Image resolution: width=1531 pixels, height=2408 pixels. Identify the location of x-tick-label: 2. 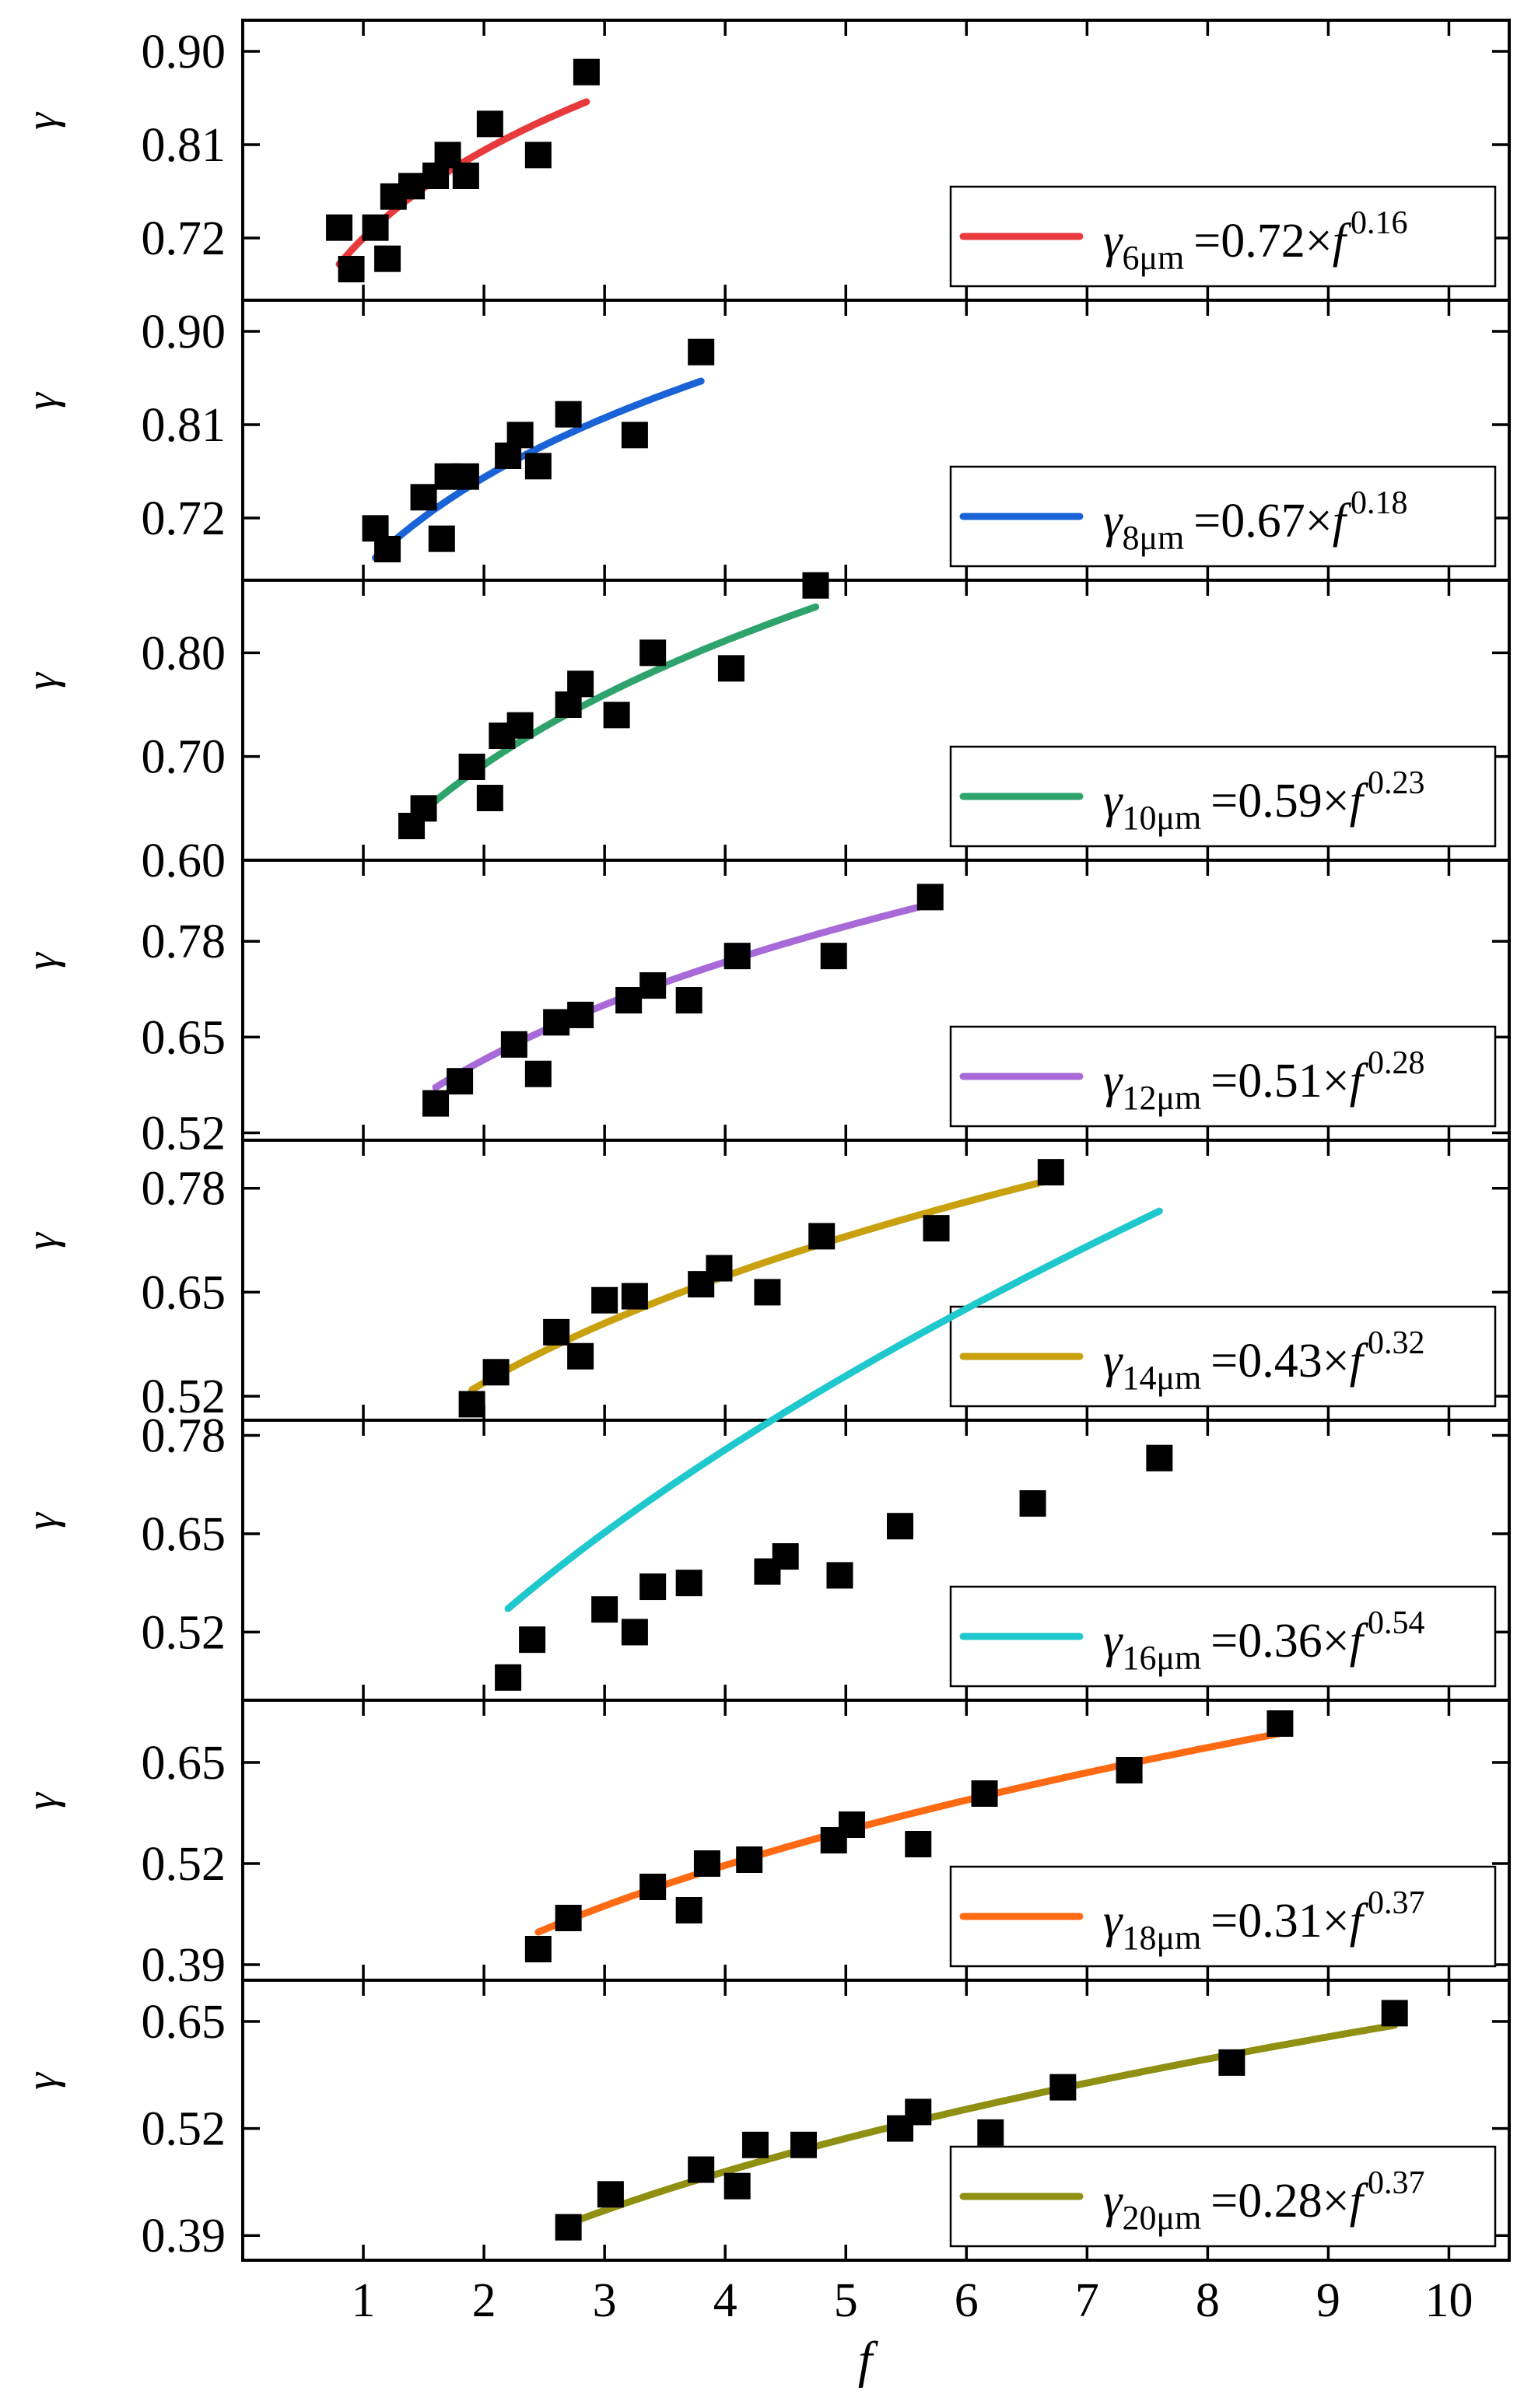
(484, 2301).